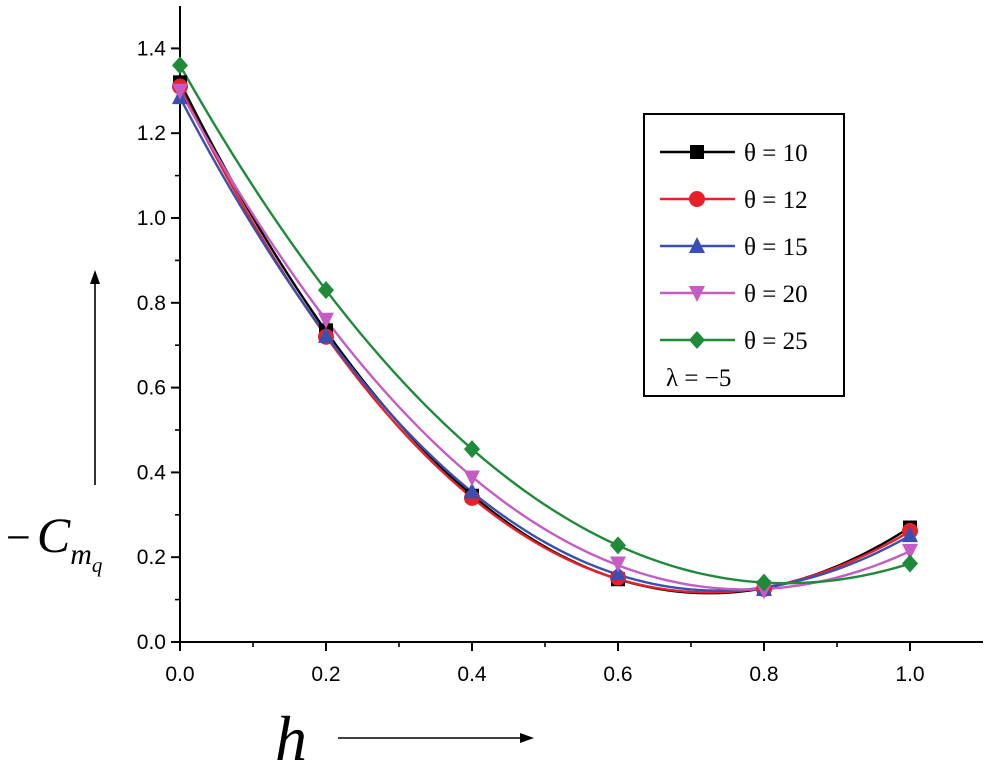  I want to click on legend: θ = 10 θ = 12 θ = 15 θ = 20 θ = 25 λ = −5, so click(744, 255).